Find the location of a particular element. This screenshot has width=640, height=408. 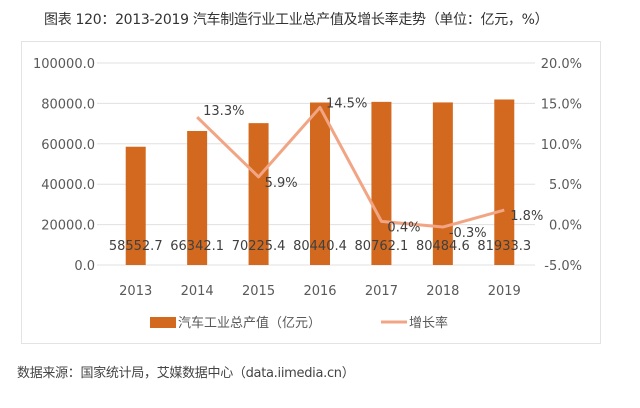

line-data-label: 5.9% is located at coordinates (281, 183).